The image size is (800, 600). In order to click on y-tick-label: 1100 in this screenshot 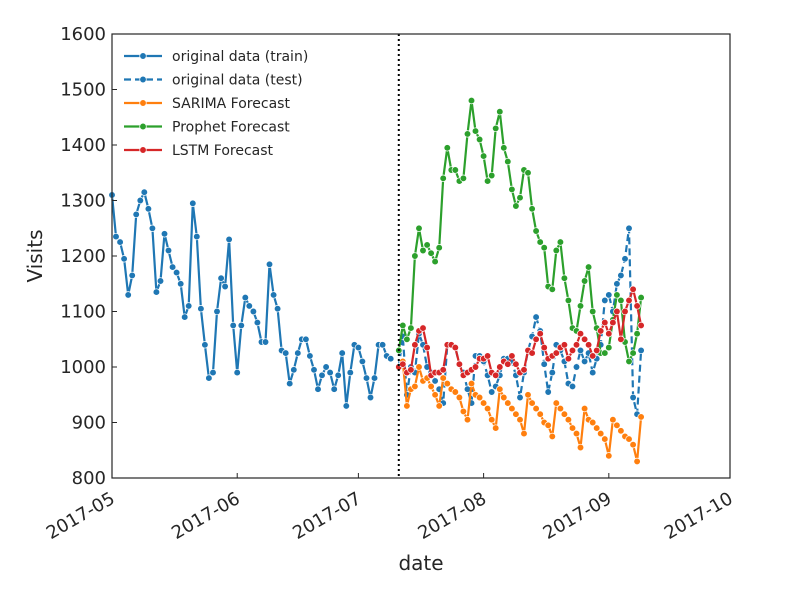, I will do `click(83, 312)`.